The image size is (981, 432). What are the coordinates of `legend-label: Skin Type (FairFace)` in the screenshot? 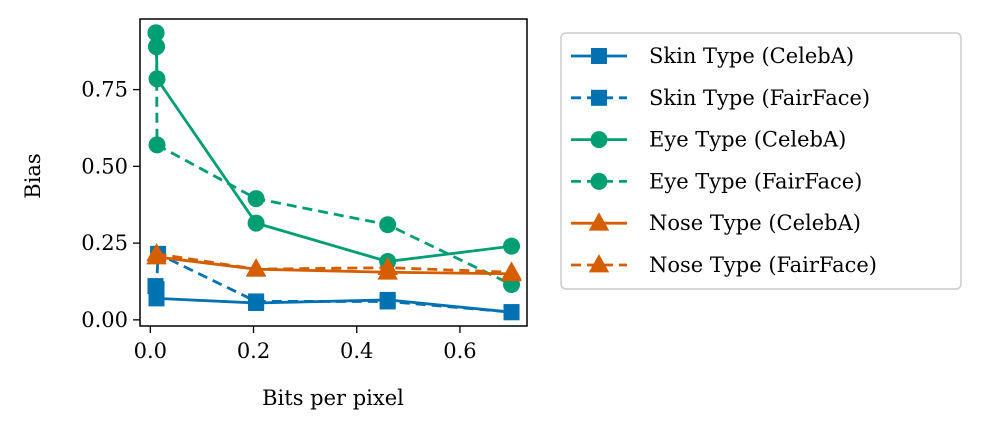 It's located at (759, 98).